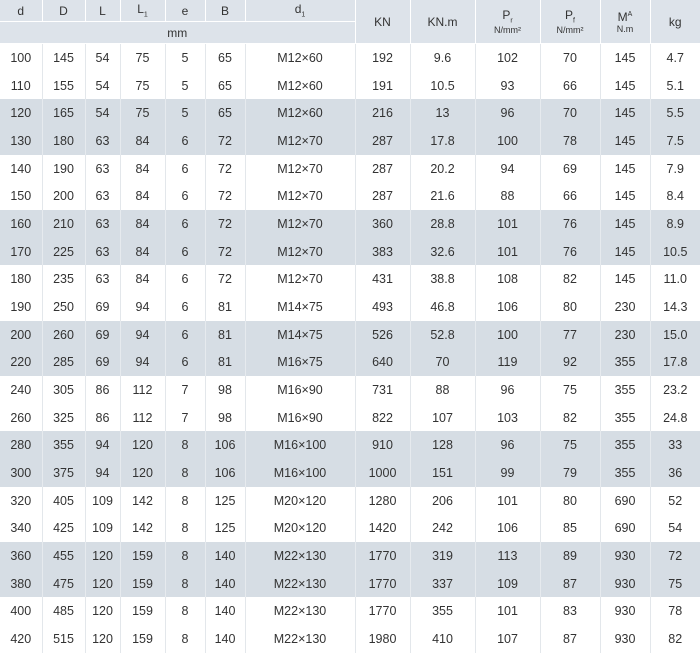  What do you see at coordinates (102, 473) in the screenshot?
I see `cell: 94` at bounding box center [102, 473].